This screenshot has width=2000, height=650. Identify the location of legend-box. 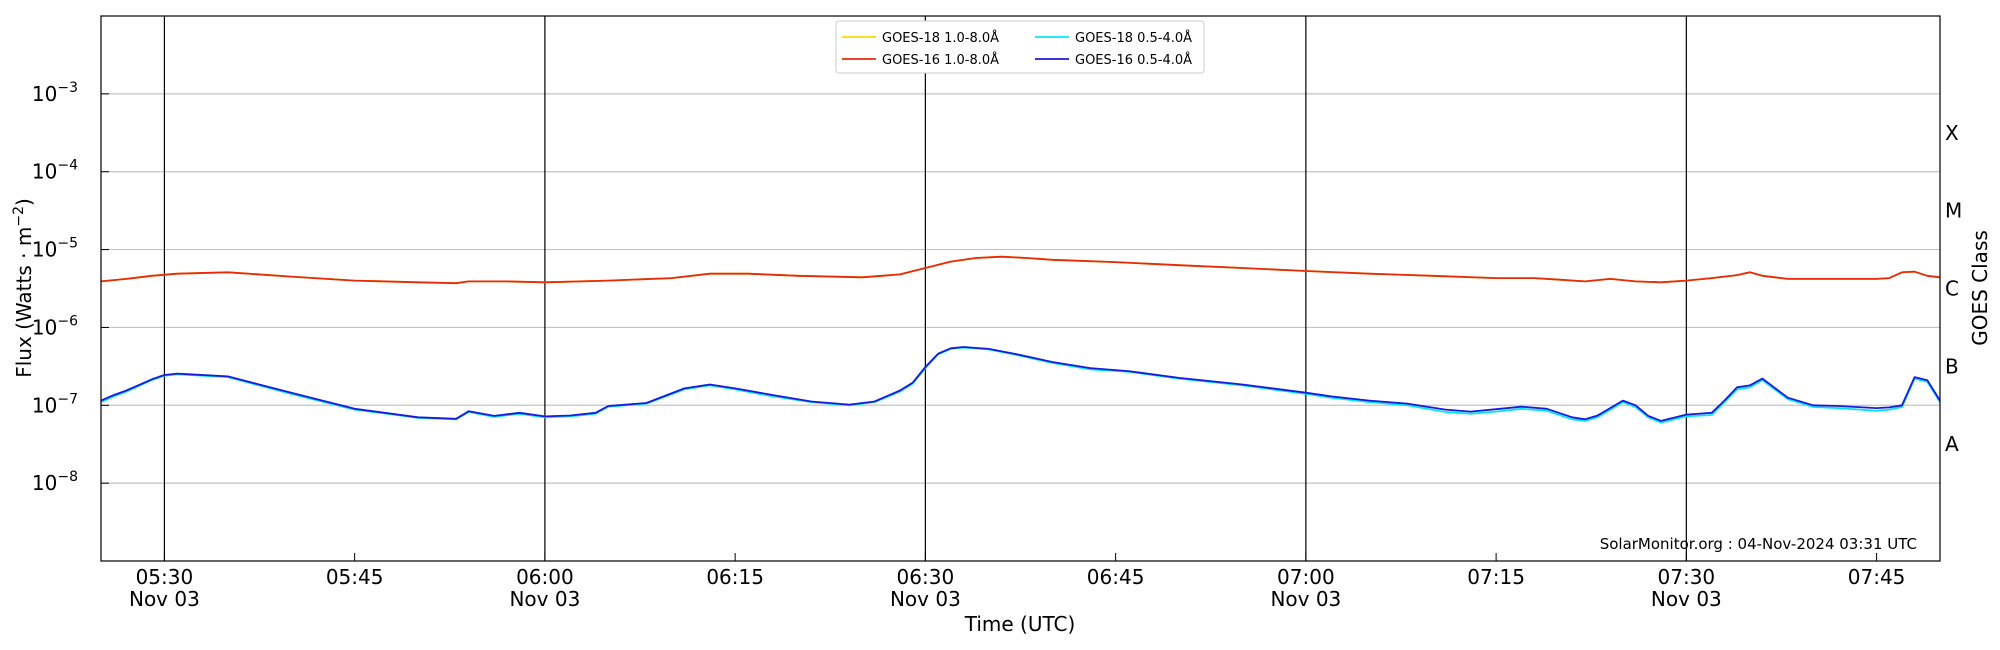
(1020, 47).